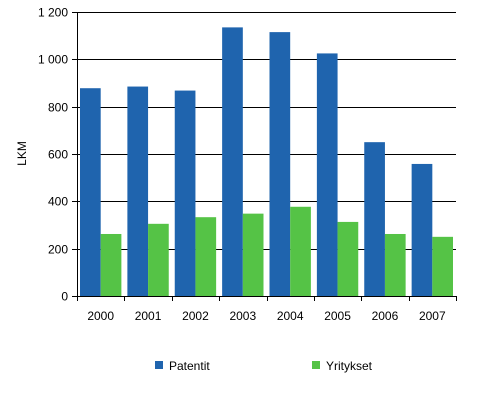 This screenshot has height=403, width=487. I want to click on legend-label: Yritykset, so click(349, 366).